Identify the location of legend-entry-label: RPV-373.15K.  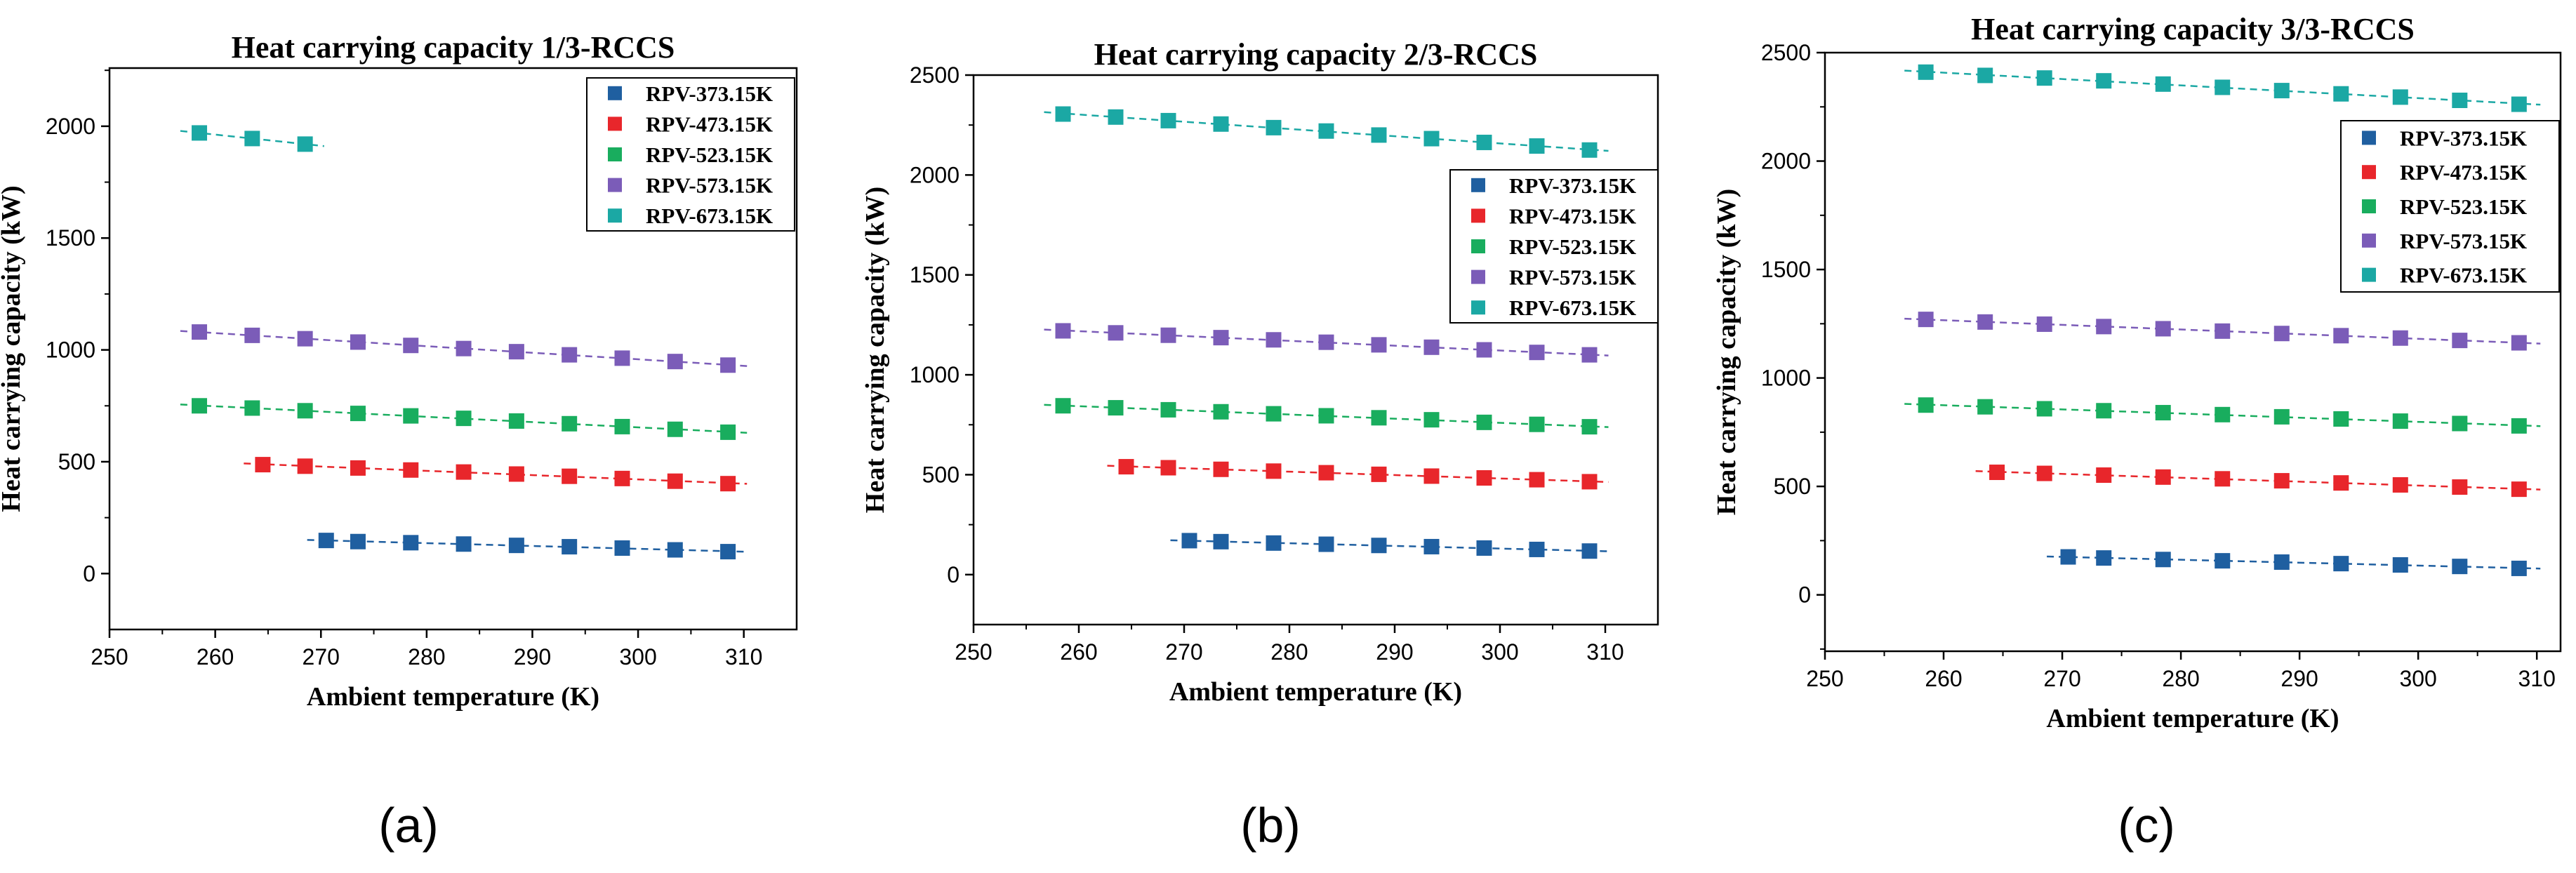
(710, 94).